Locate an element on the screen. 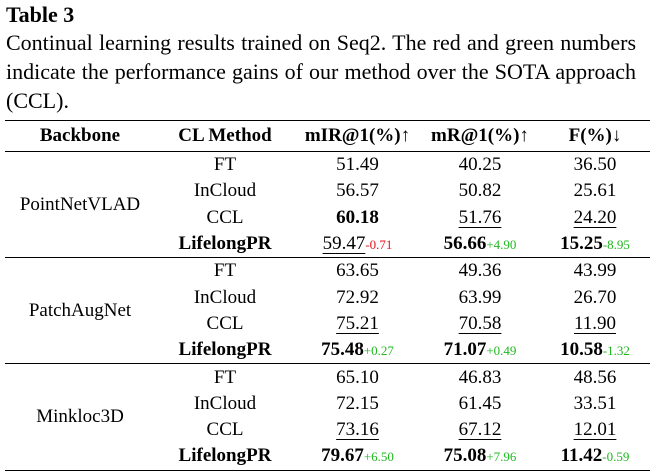 The width and height of the screenshot is (654, 471). f-cell: 24.20 is located at coordinates (595, 217).